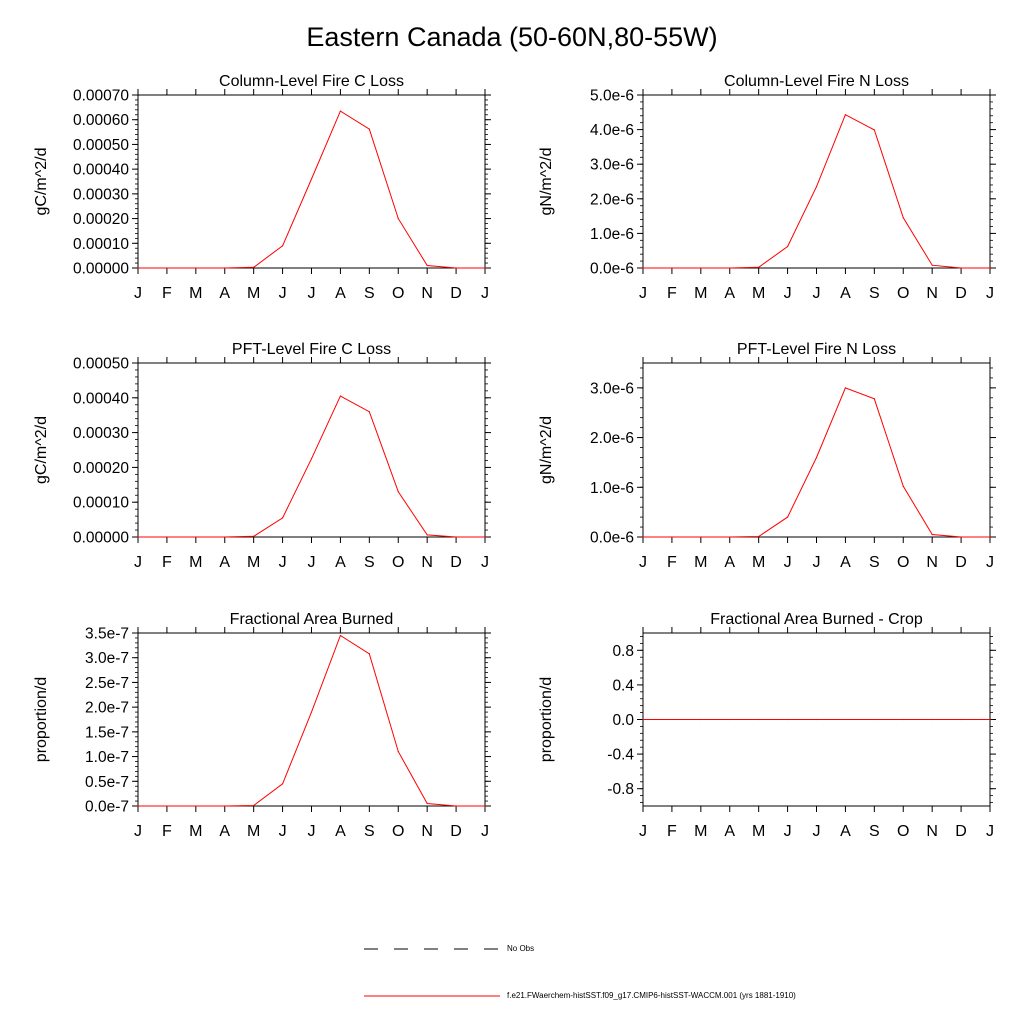 This screenshot has height=1024, width=1024. Describe the element at coordinates (107, 683) in the screenshot. I see `y-tick-label: 2.5e-7` at that location.